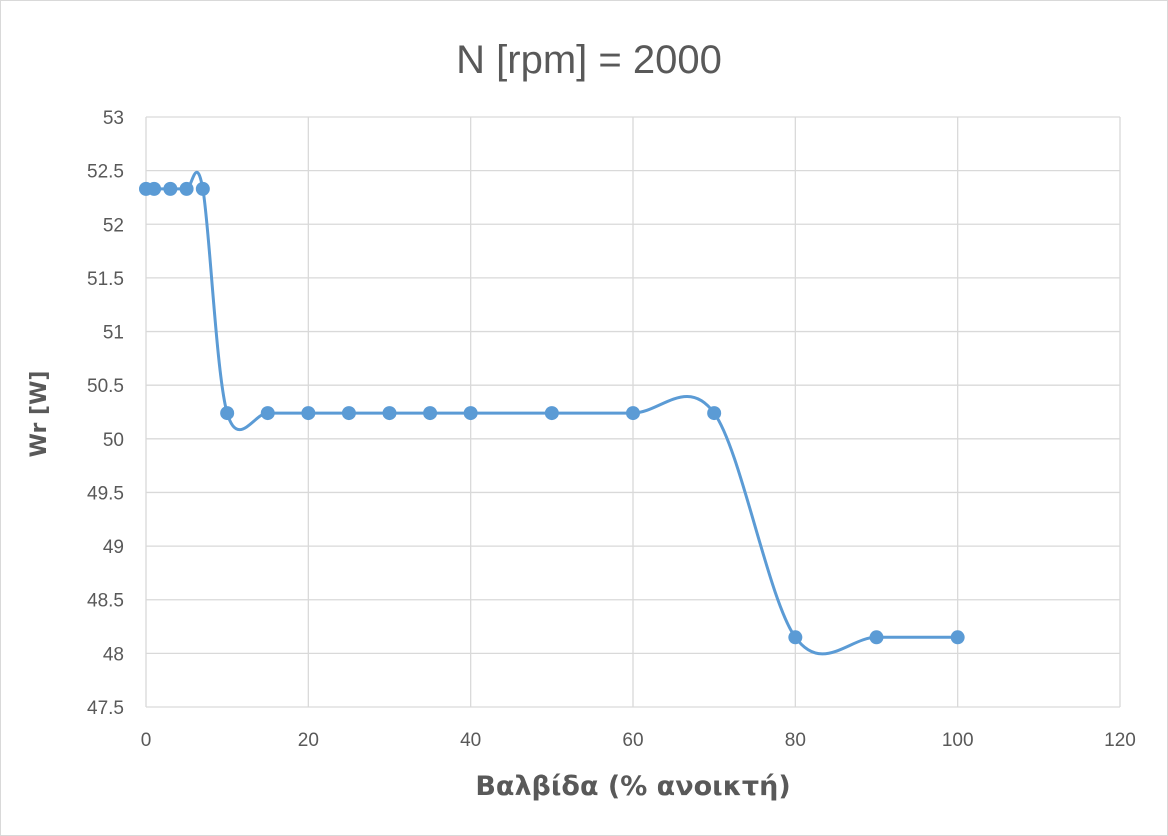 This screenshot has height=836, width=1168. I want to click on y-tick-label-3: 49, so click(113, 547).